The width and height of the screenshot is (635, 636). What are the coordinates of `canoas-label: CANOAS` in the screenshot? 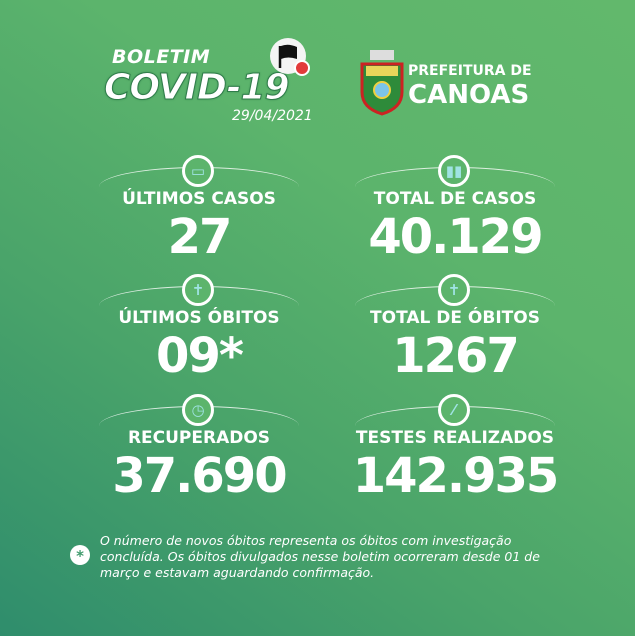 It's located at (469, 95).